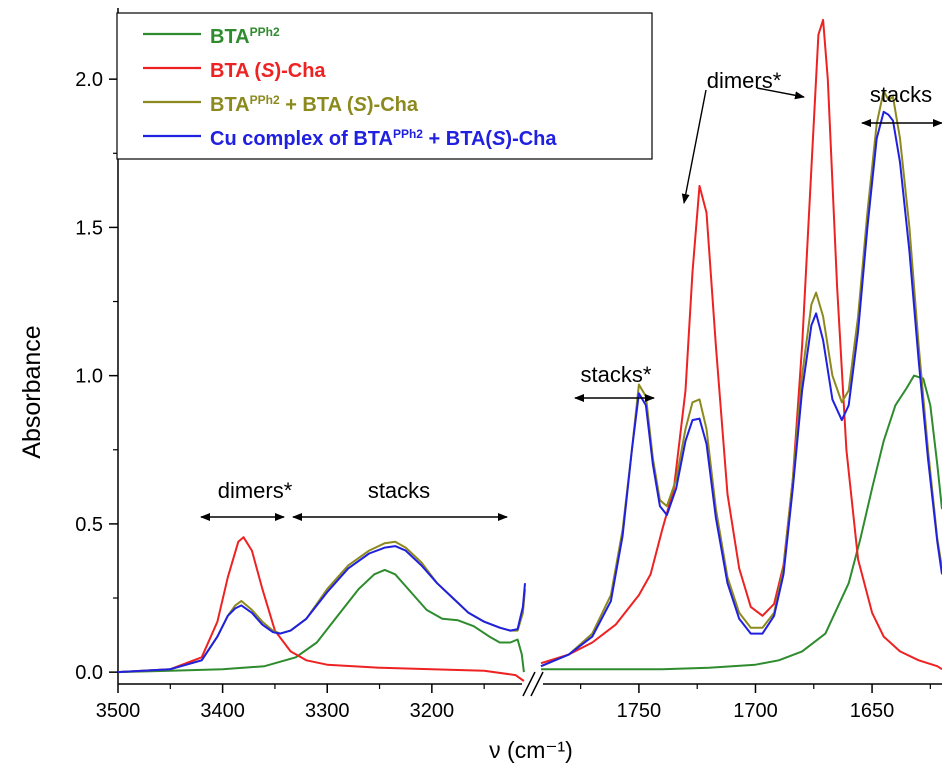 This screenshot has height=773, width=942. Describe the element at coordinates (89, 673) in the screenshot. I see `y-tick-label: 0.0` at that location.